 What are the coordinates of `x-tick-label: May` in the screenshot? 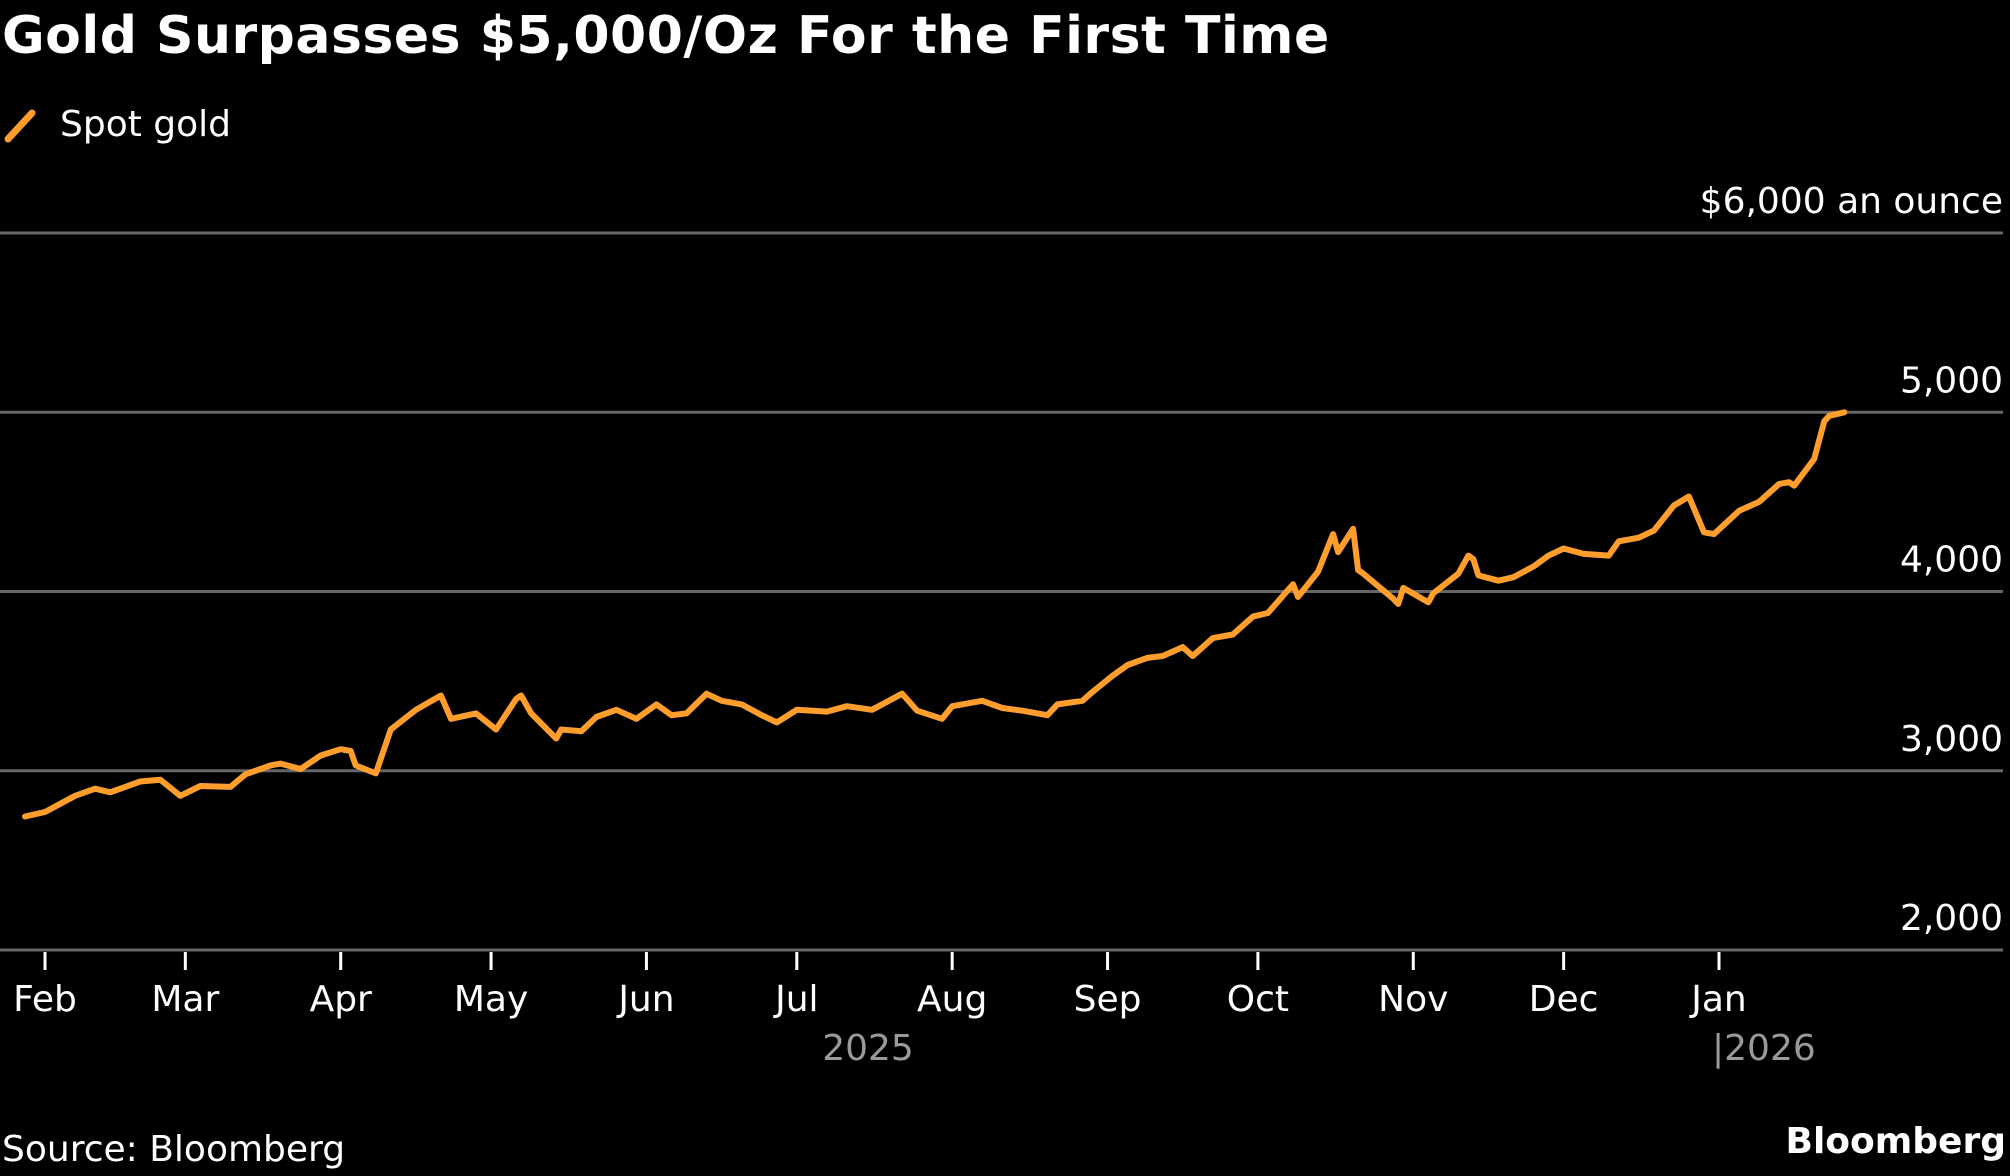 It's located at (491, 999).